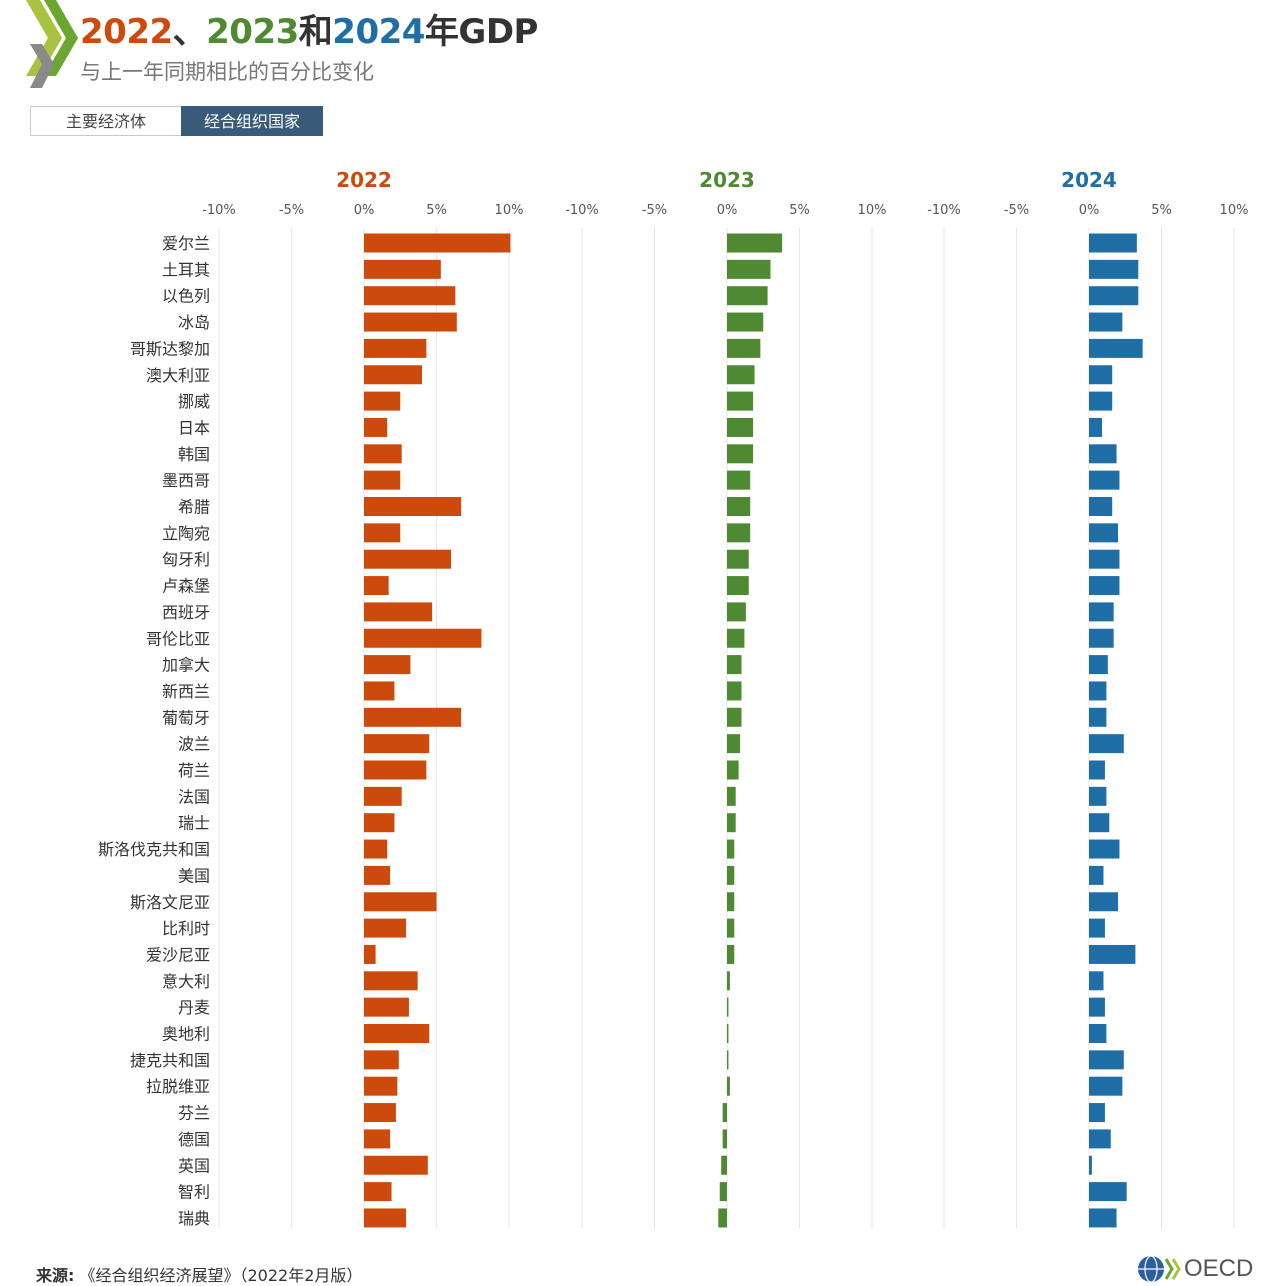 This screenshot has width=1280, height=1286. What do you see at coordinates (194, 1192) in the screenshot?
I see `category-label: 智利` at bounding box center [194, 1192].